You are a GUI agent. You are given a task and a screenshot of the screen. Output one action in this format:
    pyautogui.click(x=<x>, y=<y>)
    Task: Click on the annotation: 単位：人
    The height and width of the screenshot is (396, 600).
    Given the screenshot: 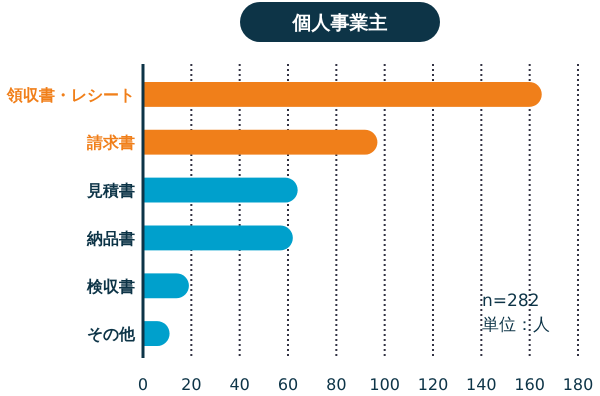 What is the action you would take?
    pyautogui.click(x=516, y=325)
    